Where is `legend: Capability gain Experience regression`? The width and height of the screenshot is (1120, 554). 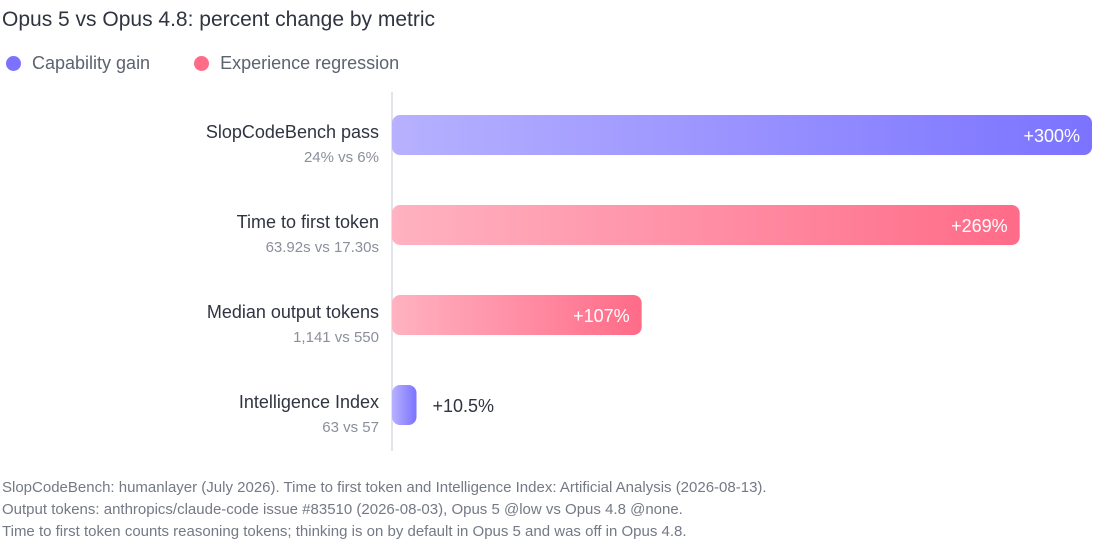 legend: Capability gain Experience regression is located at coordinates (224, 63).